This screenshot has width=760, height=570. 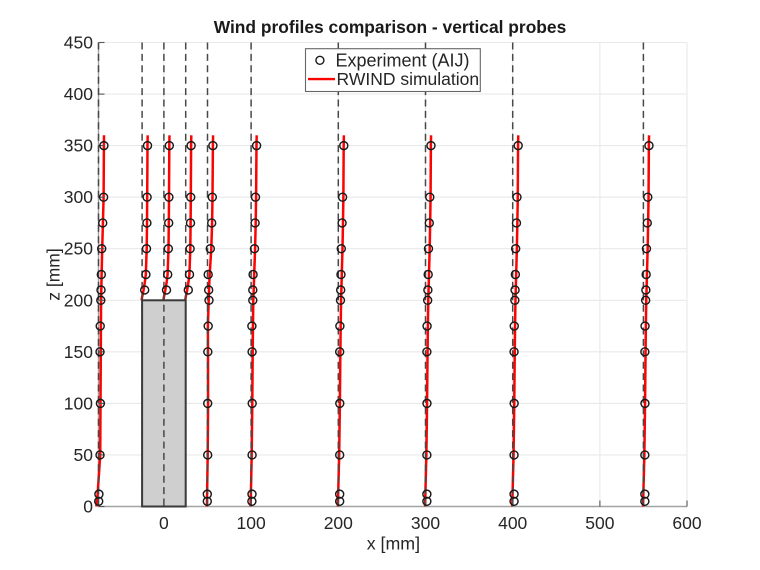 I want to click on svg-text: z [mm], so click(x=54, y=274).